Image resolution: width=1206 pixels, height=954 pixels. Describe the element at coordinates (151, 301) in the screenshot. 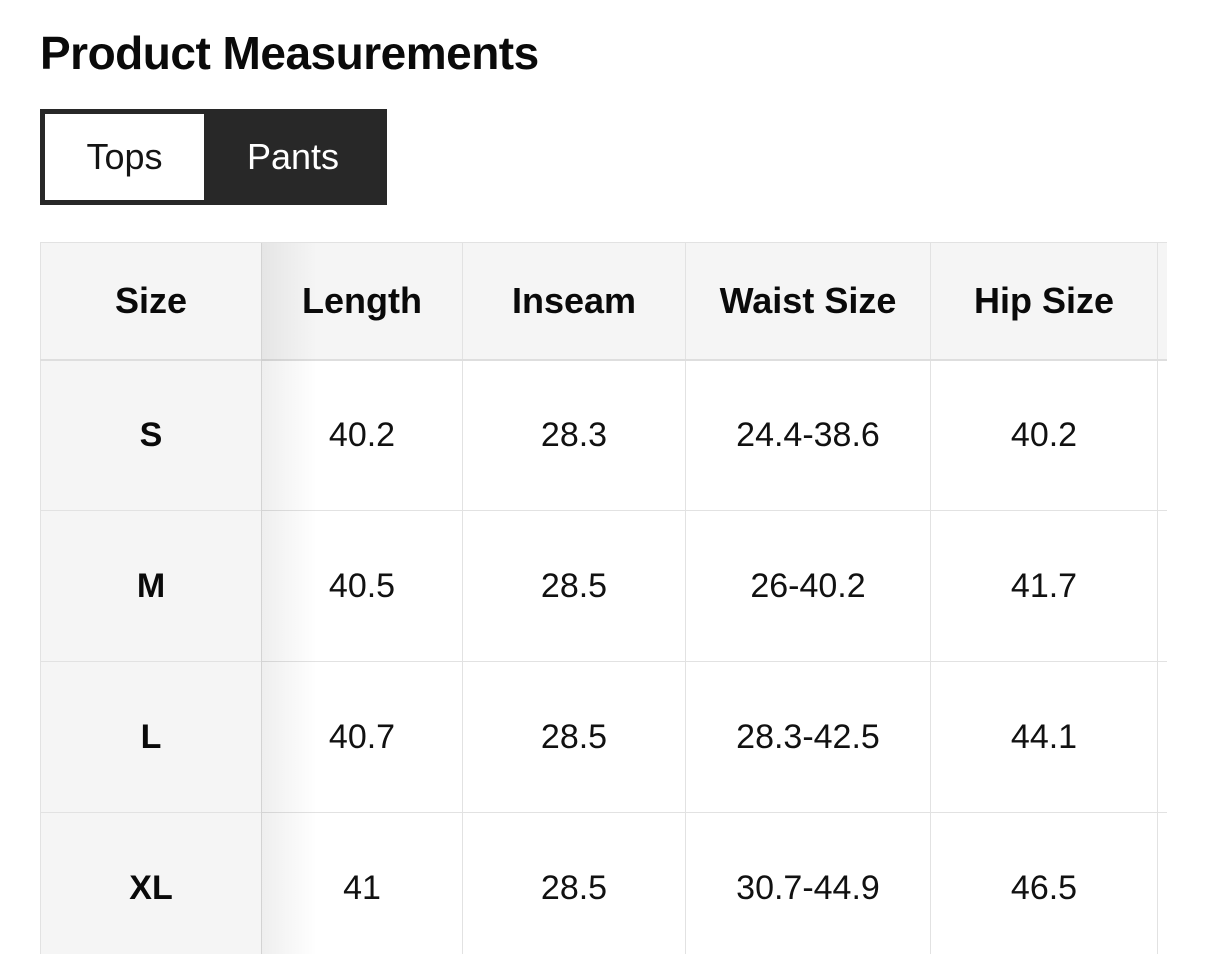

I see `column-header-size: Size` at that location.